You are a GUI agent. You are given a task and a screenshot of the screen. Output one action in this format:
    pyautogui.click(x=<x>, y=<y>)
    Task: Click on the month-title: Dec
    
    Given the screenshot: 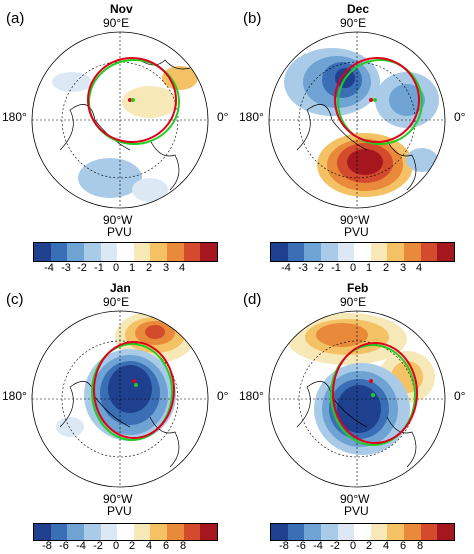 What is the action you would take?
    pyautogui.click(x=358, y=9)
    